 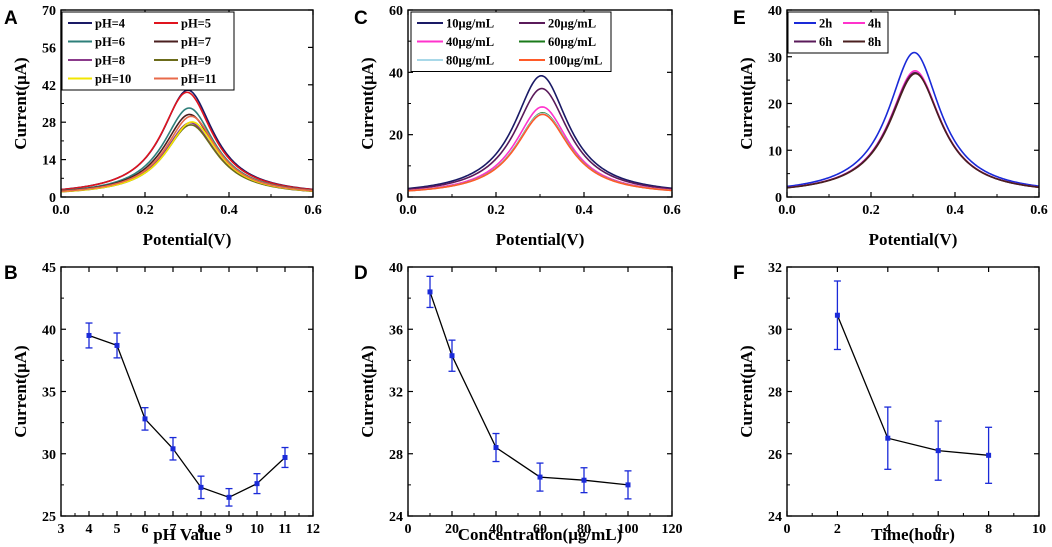 I want to click on panel-letter: A, so click(x=11, y=18).